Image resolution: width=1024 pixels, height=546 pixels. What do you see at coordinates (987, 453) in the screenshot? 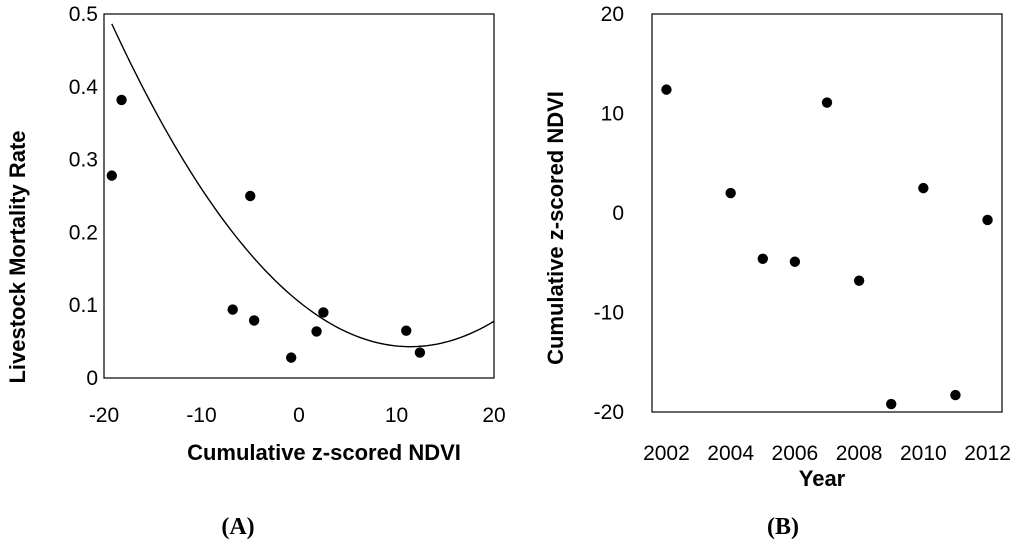
I see `panel-b-x-tick-label: 2012` at bounding box center [987, 453].